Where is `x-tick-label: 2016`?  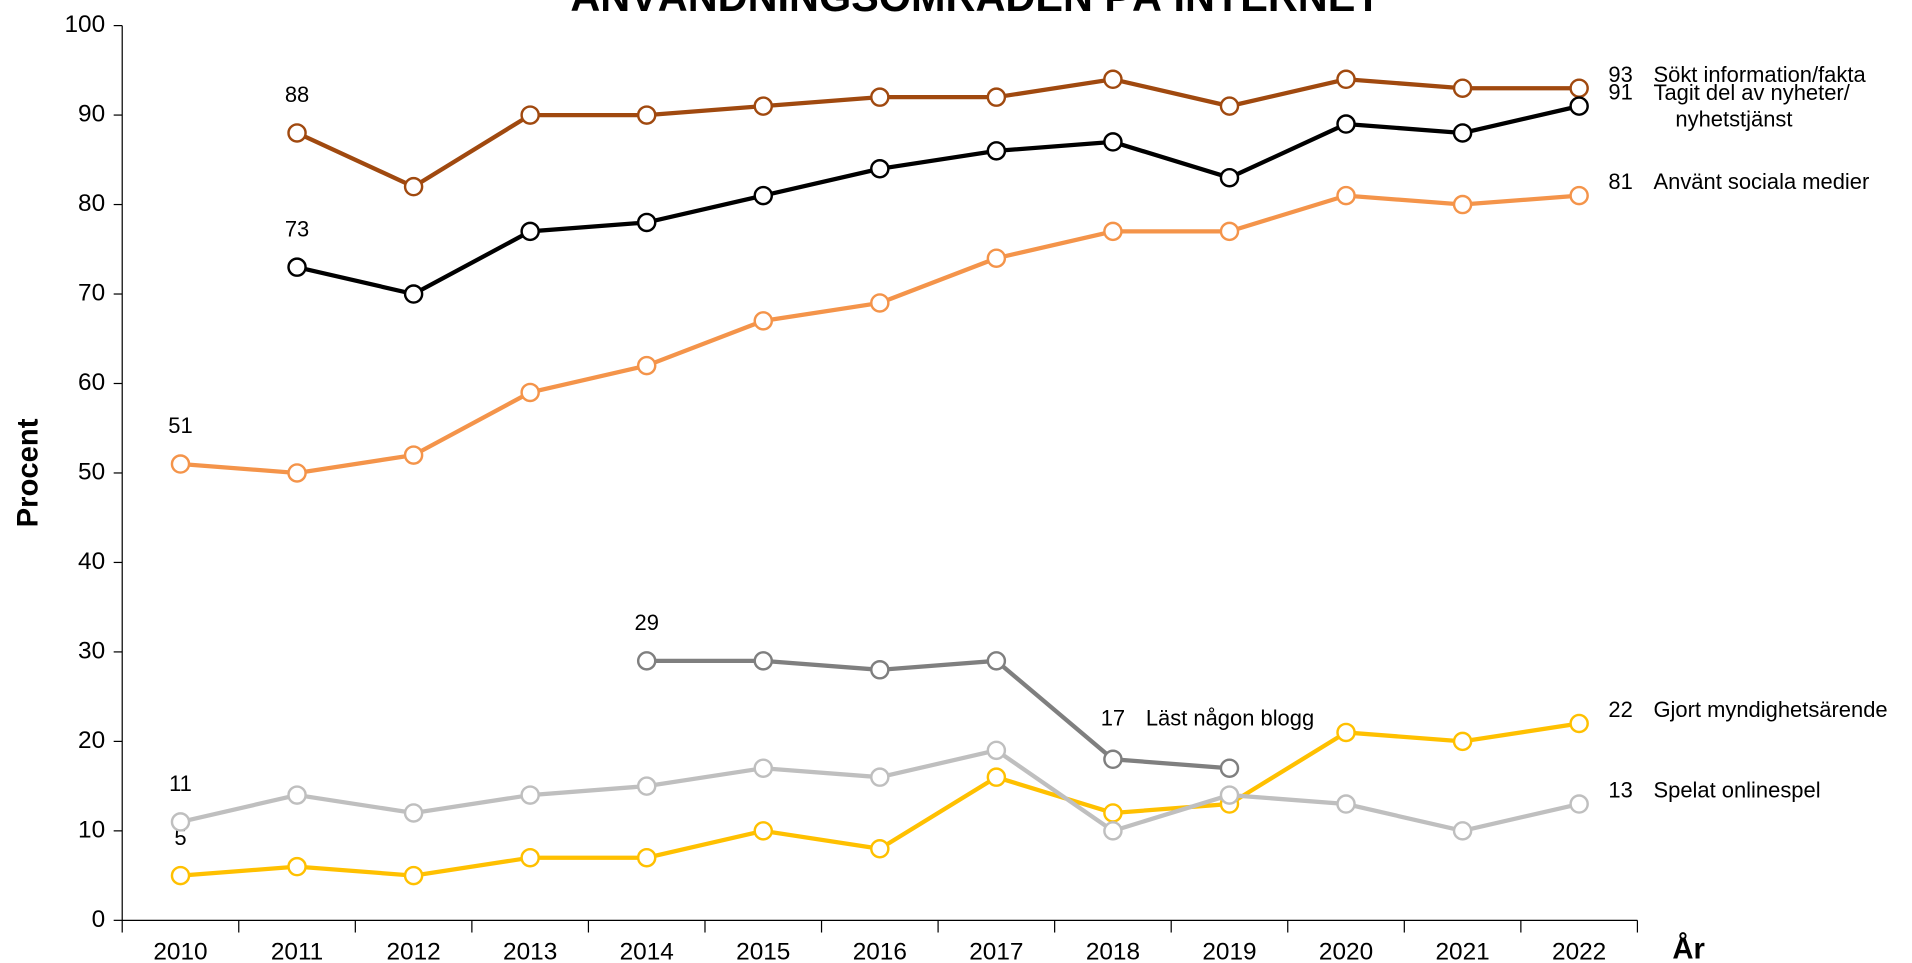
x-tick-label: 2016 is located at coordinates (880, 951).